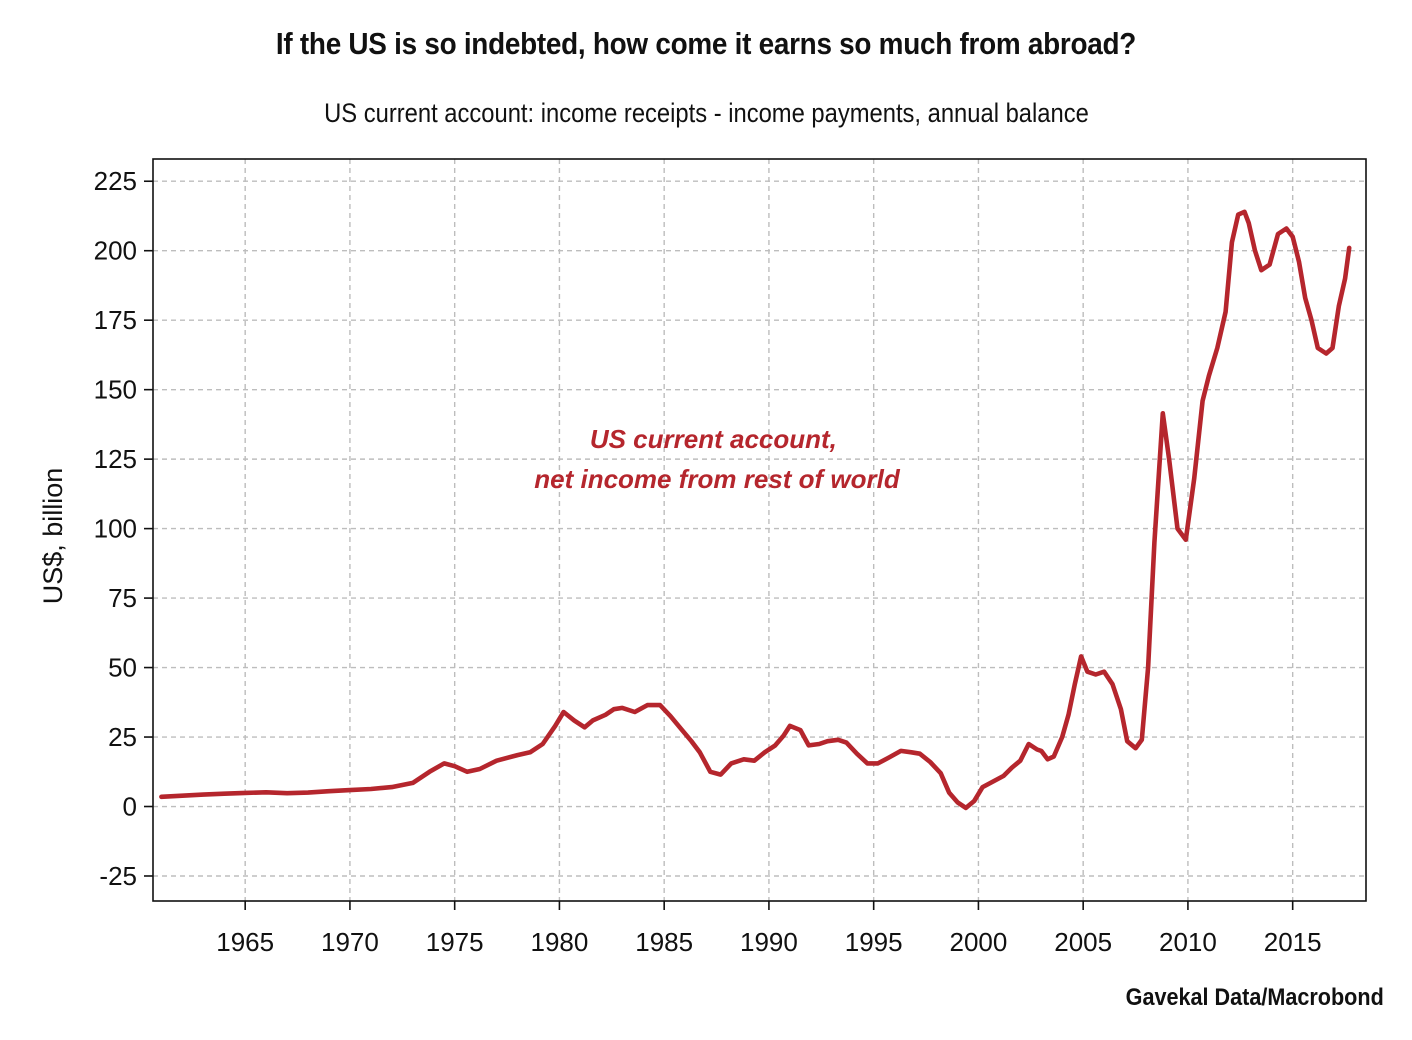  What do you see at coordinates (874, 942) in the screenshot?
I see `x-tick-label: 1995` at bounding box center [874, 942].